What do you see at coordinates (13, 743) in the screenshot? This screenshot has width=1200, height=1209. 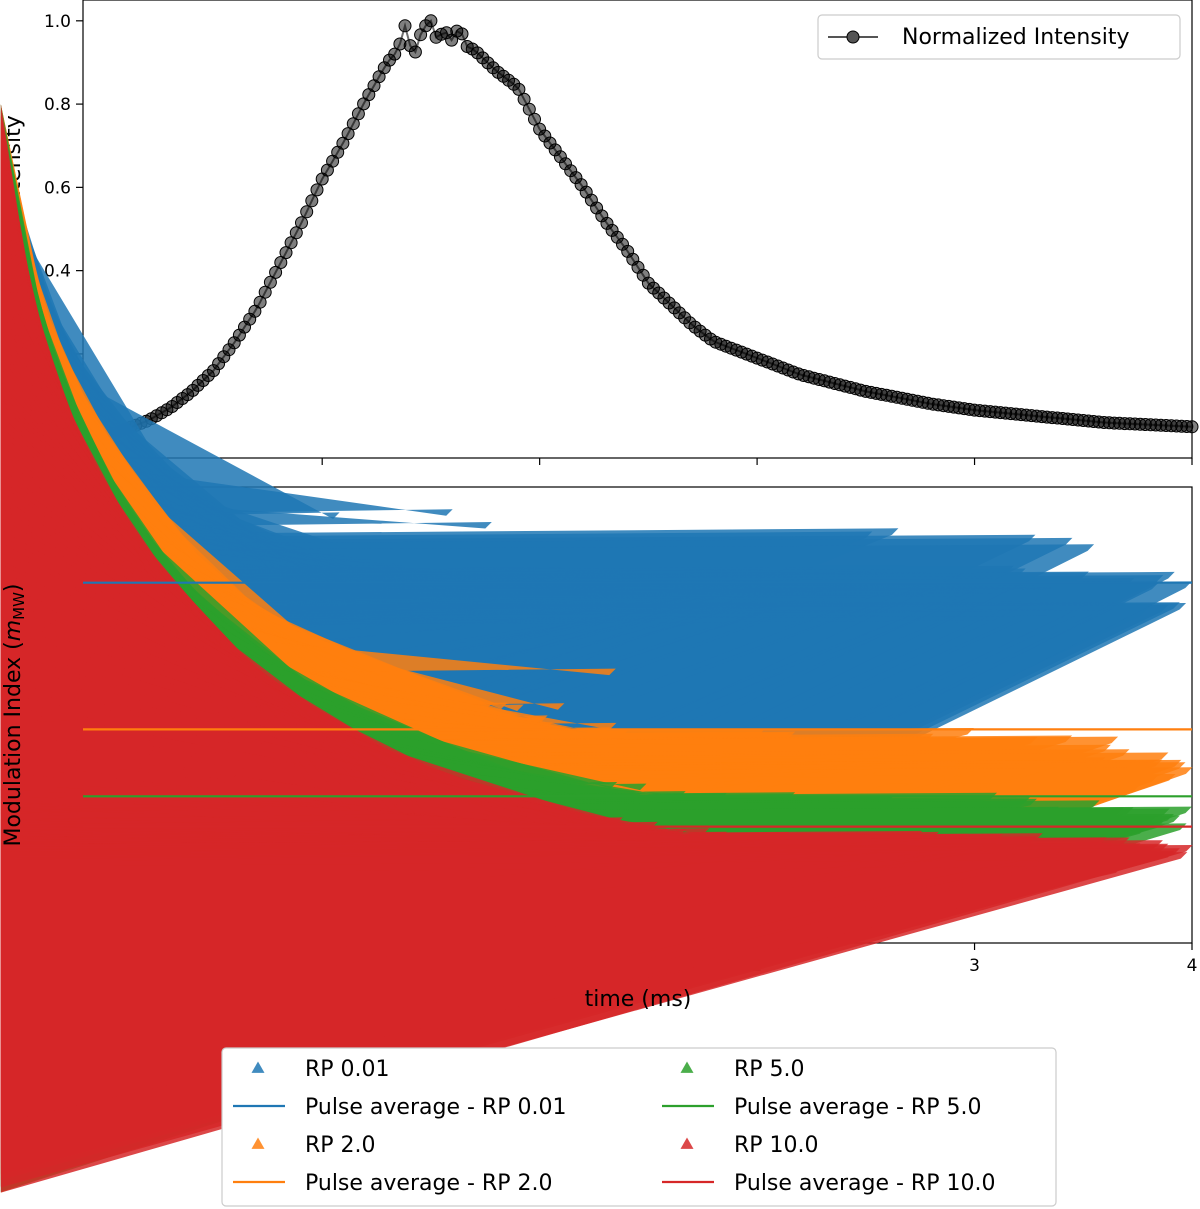 I see `y-label-main: Modulation Index (` at bounding box center [13, 743].